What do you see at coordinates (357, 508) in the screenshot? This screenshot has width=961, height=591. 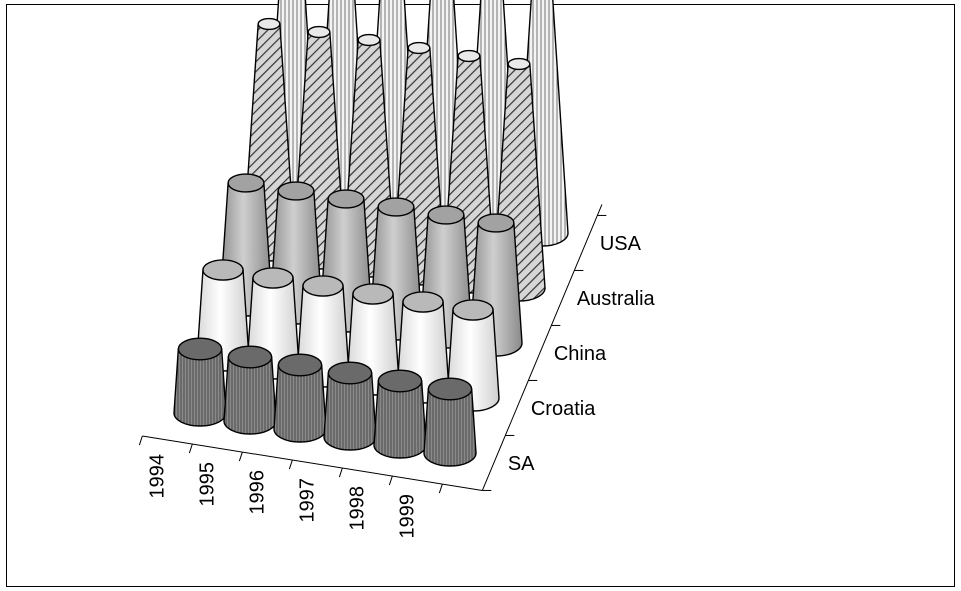 I see `category-label-1998: 1998` at bounding box center [357, 508].